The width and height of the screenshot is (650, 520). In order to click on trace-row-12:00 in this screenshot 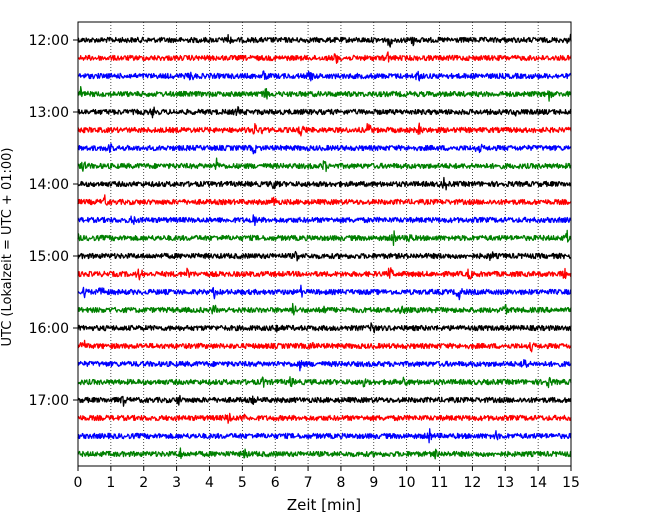, I will do `click(324, 40)`.